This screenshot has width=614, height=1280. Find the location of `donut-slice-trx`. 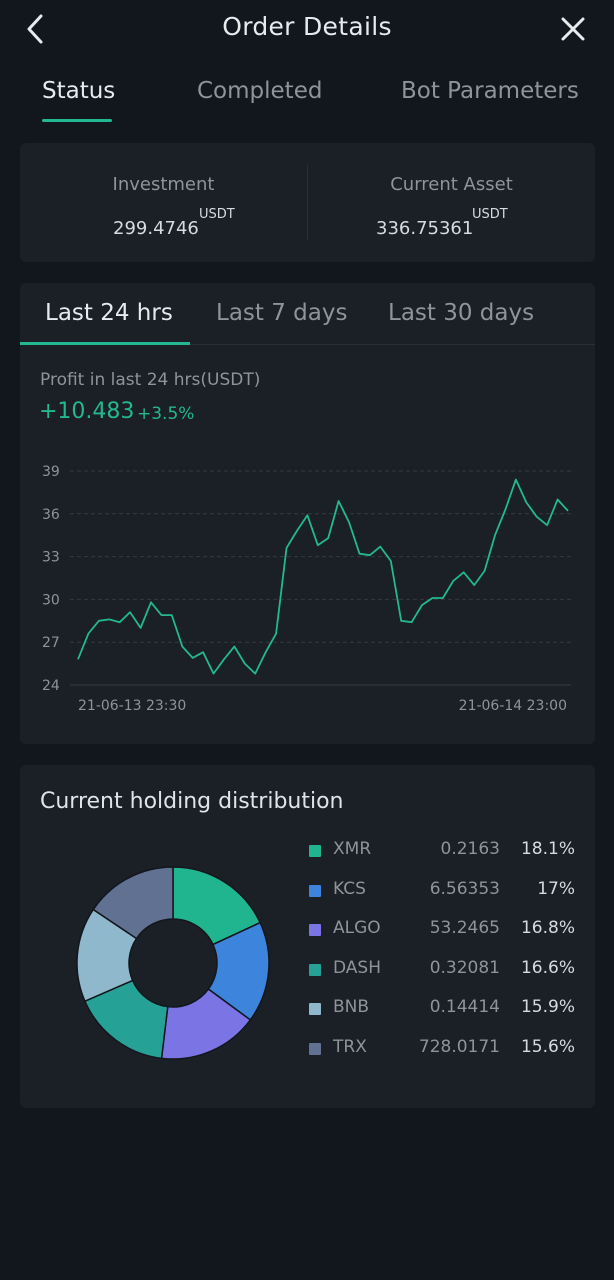

donut-slice-trx is located at coordinates (133, 903).